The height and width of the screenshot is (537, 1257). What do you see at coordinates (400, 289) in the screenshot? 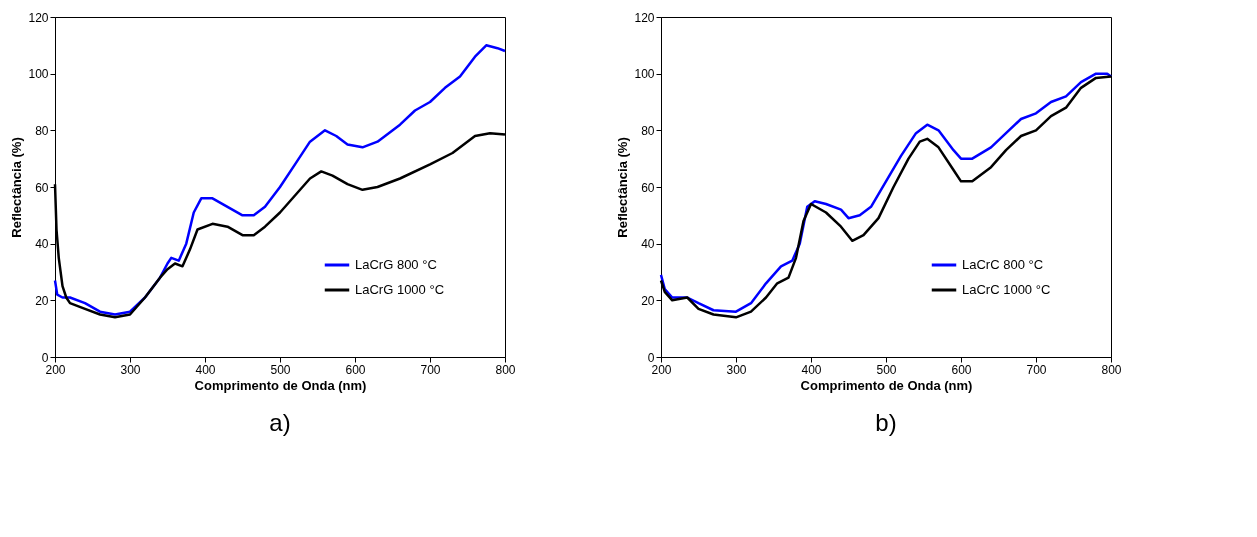
I see `legend-label: LaCrG 1000 °C` at bounding box center [400, 289].